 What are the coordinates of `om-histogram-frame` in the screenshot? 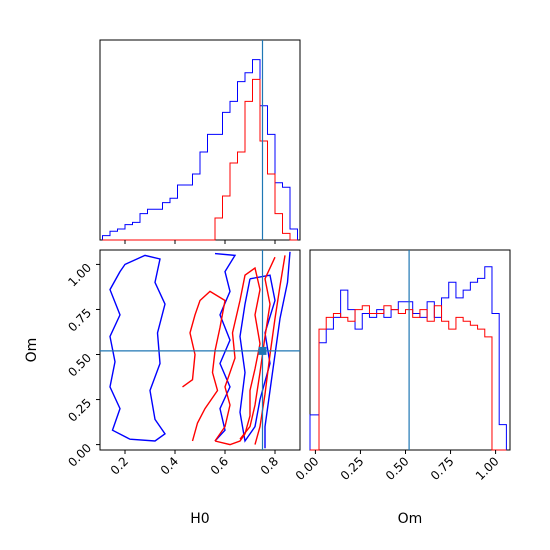 It's located at (410, 350).